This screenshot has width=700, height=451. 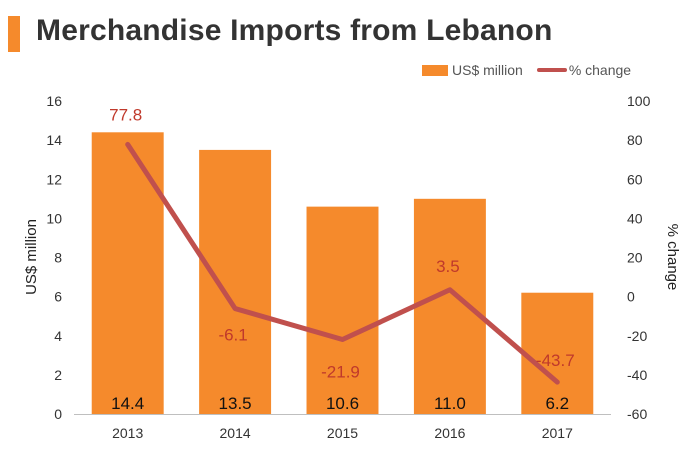 What do you see at coordinates (294, 30) in the screenshot?
I see `chart-title: Merchandise Imports from Lebanon` at bounding box center [294, 30].